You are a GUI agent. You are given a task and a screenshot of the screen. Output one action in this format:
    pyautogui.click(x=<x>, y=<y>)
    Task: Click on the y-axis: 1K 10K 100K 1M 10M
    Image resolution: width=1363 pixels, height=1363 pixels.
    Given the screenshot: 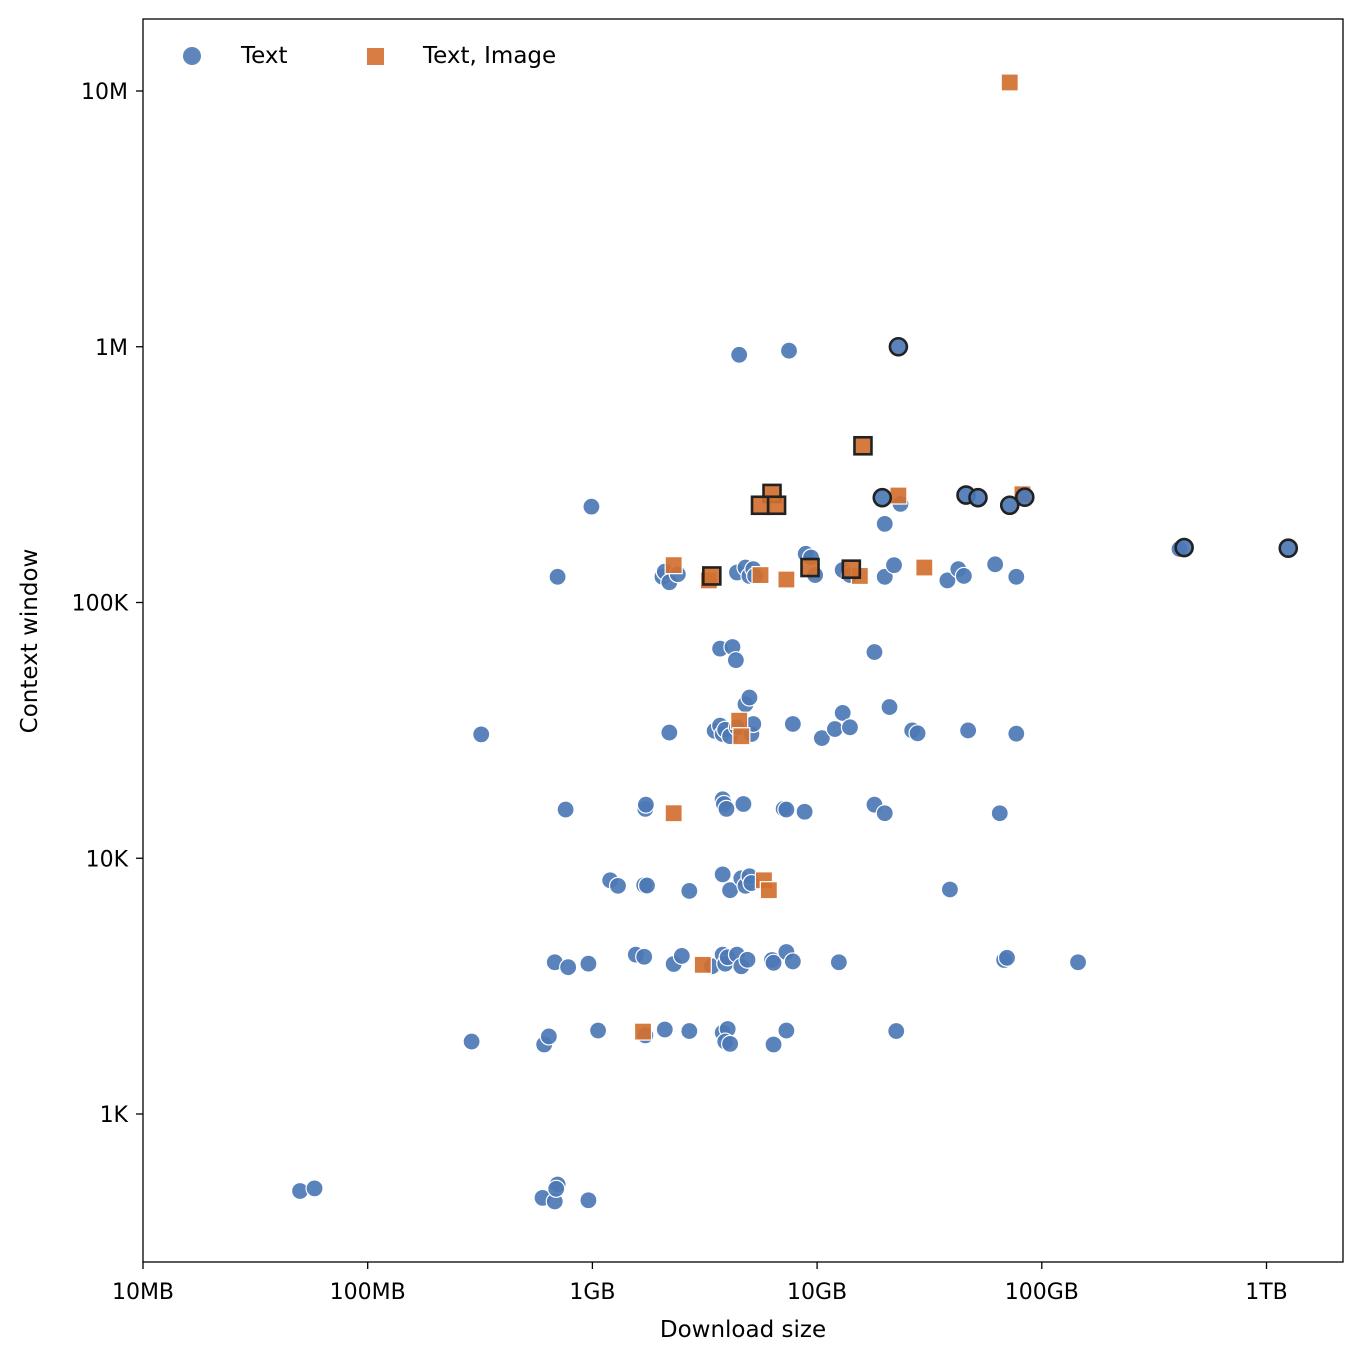 What is the action you would take?
    pyautogui.click(x=107, y=604)
    